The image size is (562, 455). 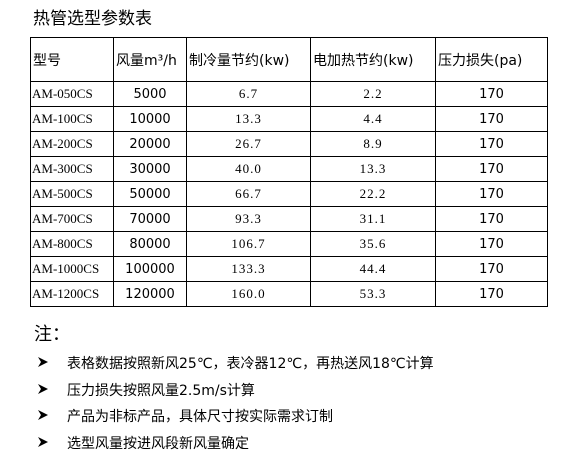 I want to click on table-row: AM-800CS 80000 106.7 35.6 170, so click(x=289, y=244).